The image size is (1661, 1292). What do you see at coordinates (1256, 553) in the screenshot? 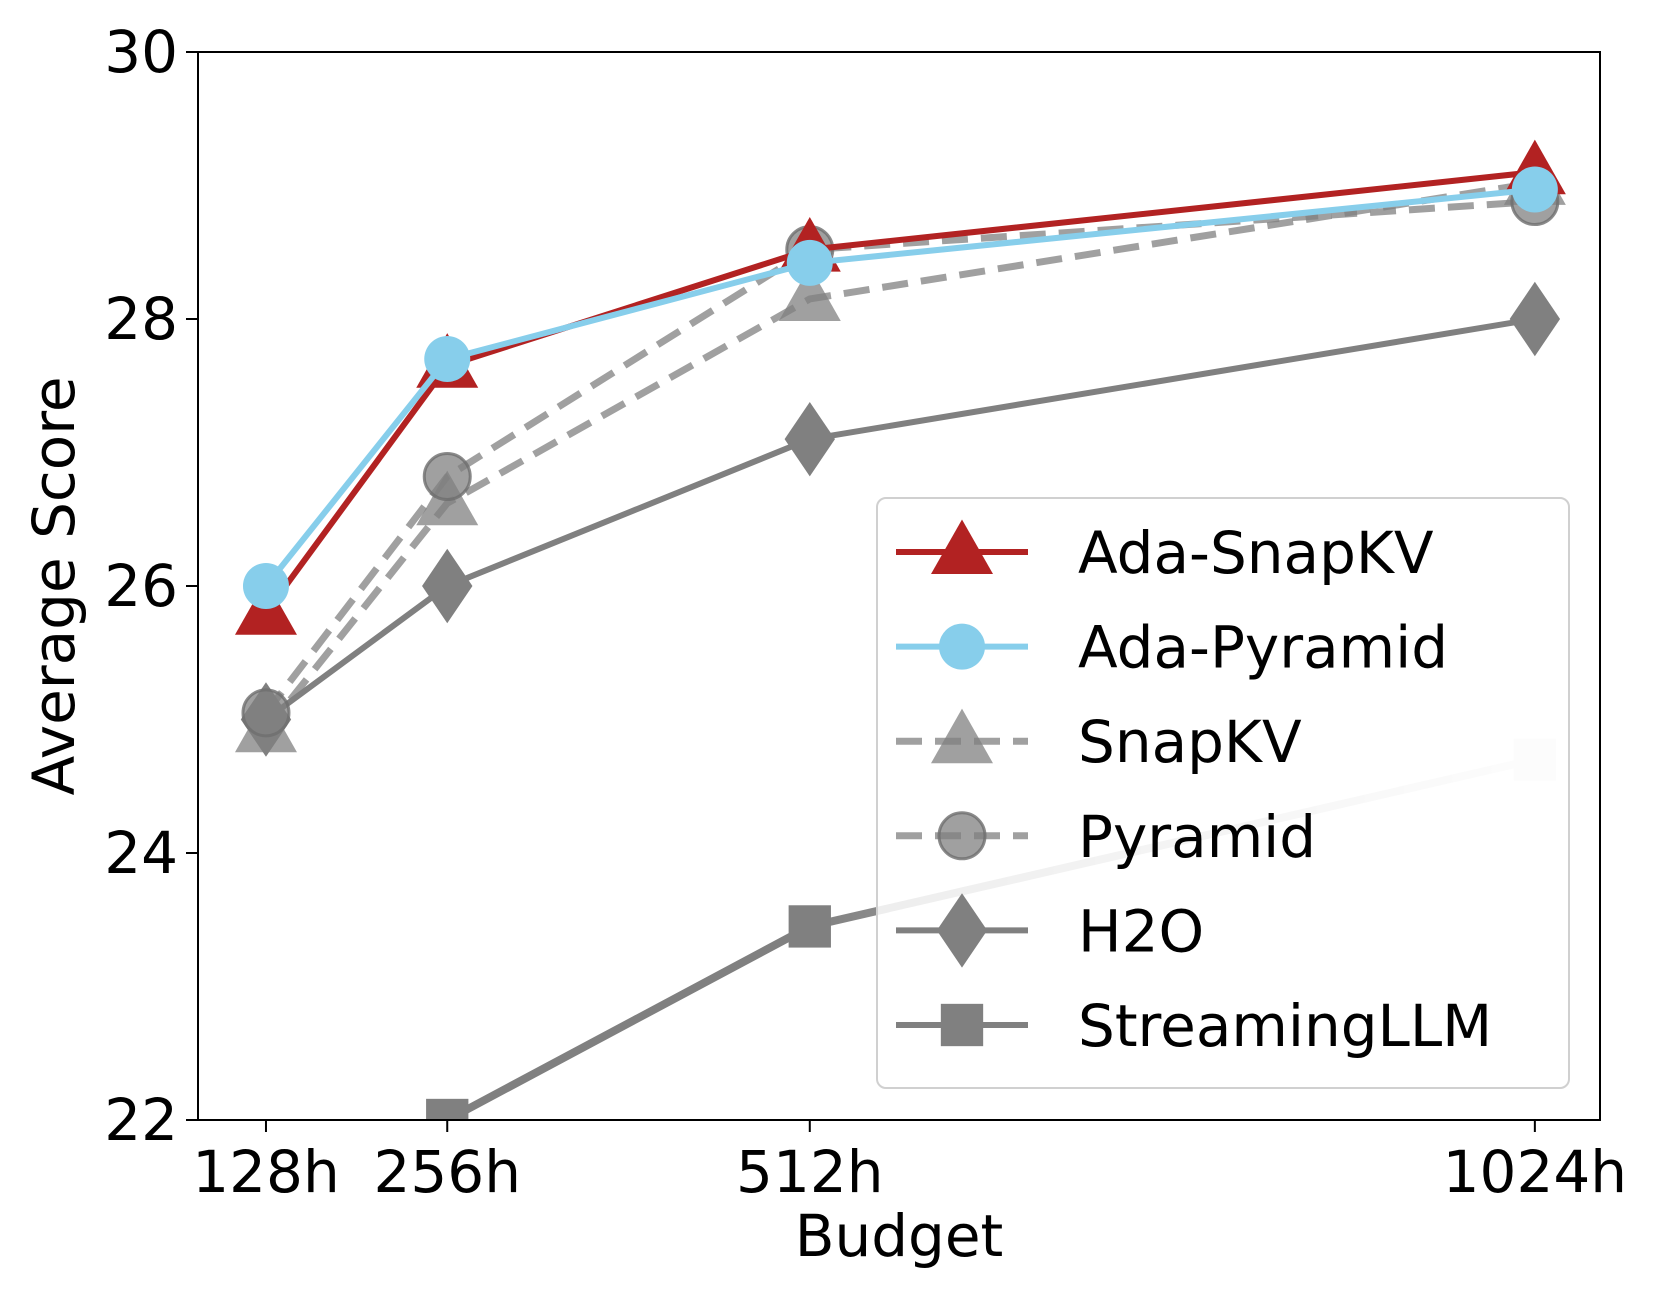
I see `legend-label: Ada-SnapKV` at bounding box center [1256, 553].